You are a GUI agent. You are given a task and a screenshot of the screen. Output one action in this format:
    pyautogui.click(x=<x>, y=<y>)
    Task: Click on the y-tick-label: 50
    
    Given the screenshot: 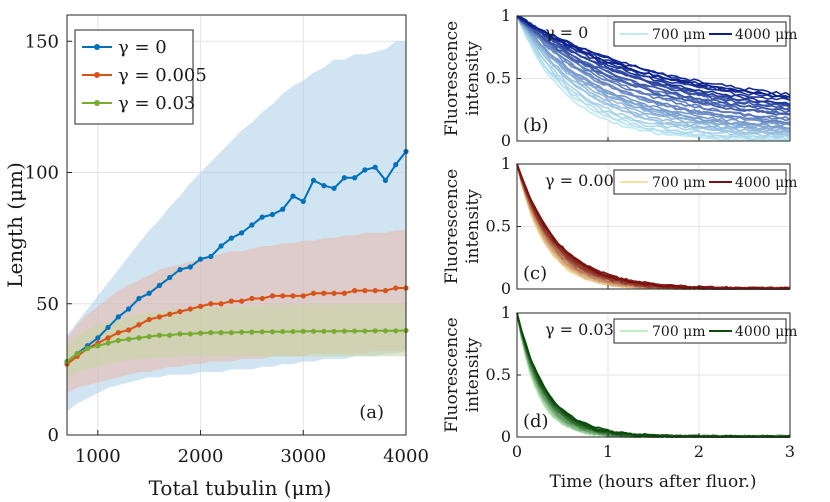 What is the action you would take?
    pyautogui.click(x=47, y=304)
    